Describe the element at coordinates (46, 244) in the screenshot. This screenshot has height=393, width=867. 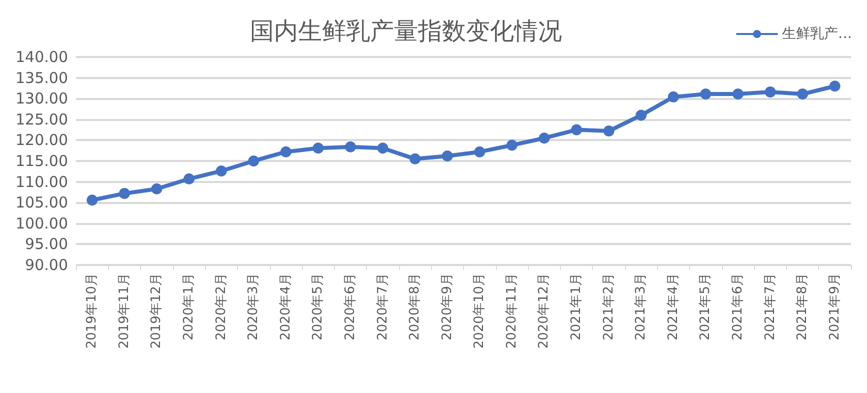
I see `y-tick-label: 95.00` at that location.